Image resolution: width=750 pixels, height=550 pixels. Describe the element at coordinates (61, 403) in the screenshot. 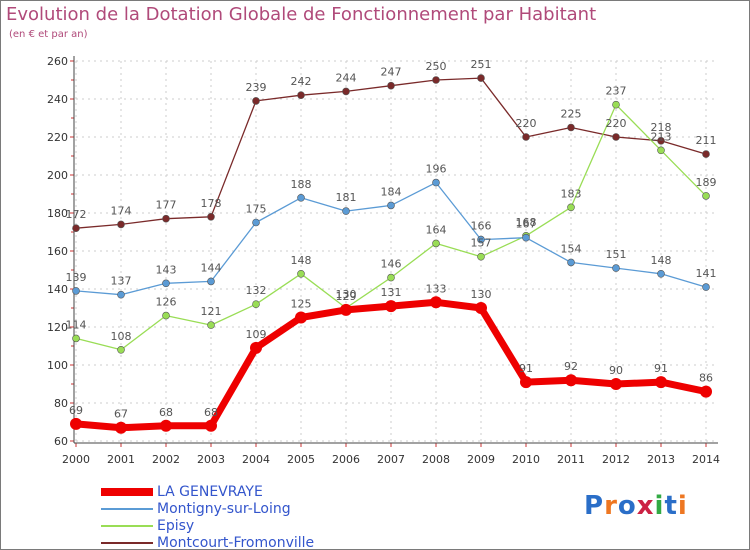

I see `y-tick-label: 80` at that location.